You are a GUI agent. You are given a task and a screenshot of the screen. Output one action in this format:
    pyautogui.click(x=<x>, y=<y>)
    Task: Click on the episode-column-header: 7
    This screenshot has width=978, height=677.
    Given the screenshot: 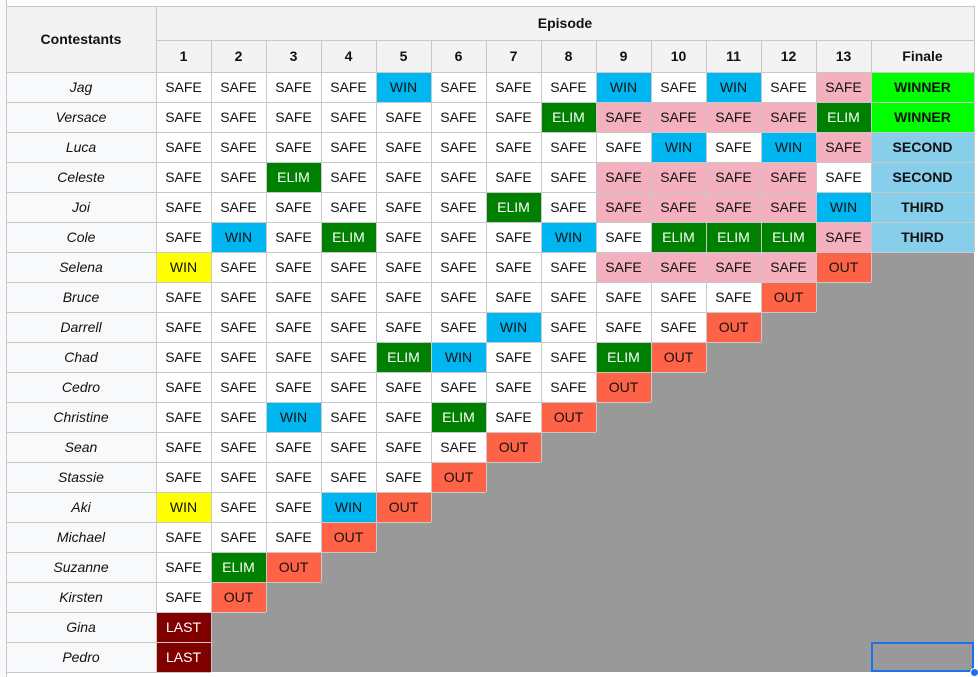 What is the action you would take?
    pyautogui.click(x=513, y=56)
    